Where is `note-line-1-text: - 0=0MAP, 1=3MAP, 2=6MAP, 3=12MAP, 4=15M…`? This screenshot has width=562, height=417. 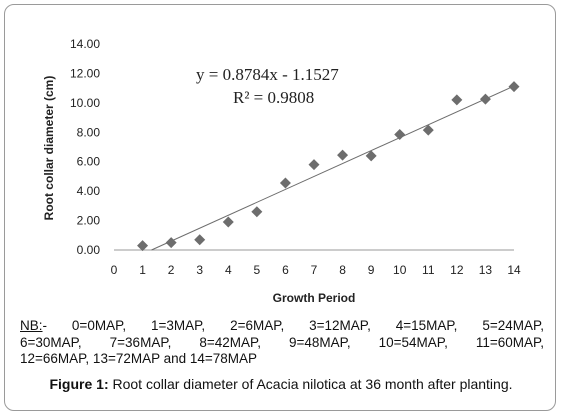
note-line-1-text: - 0=0MAP, 1=3MAP, 2=6MAP, 3=12MAP, 4=15M… is located at coordinates (293, 325).